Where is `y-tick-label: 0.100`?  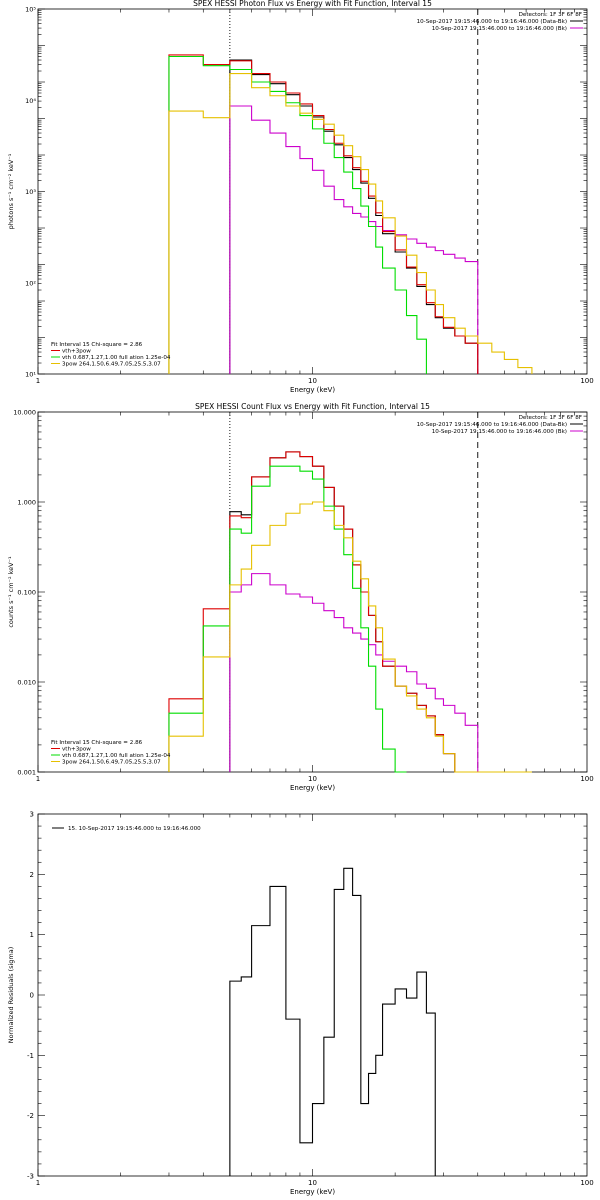 y-tick-label: 0.100 is located at coordinates (26, 593).